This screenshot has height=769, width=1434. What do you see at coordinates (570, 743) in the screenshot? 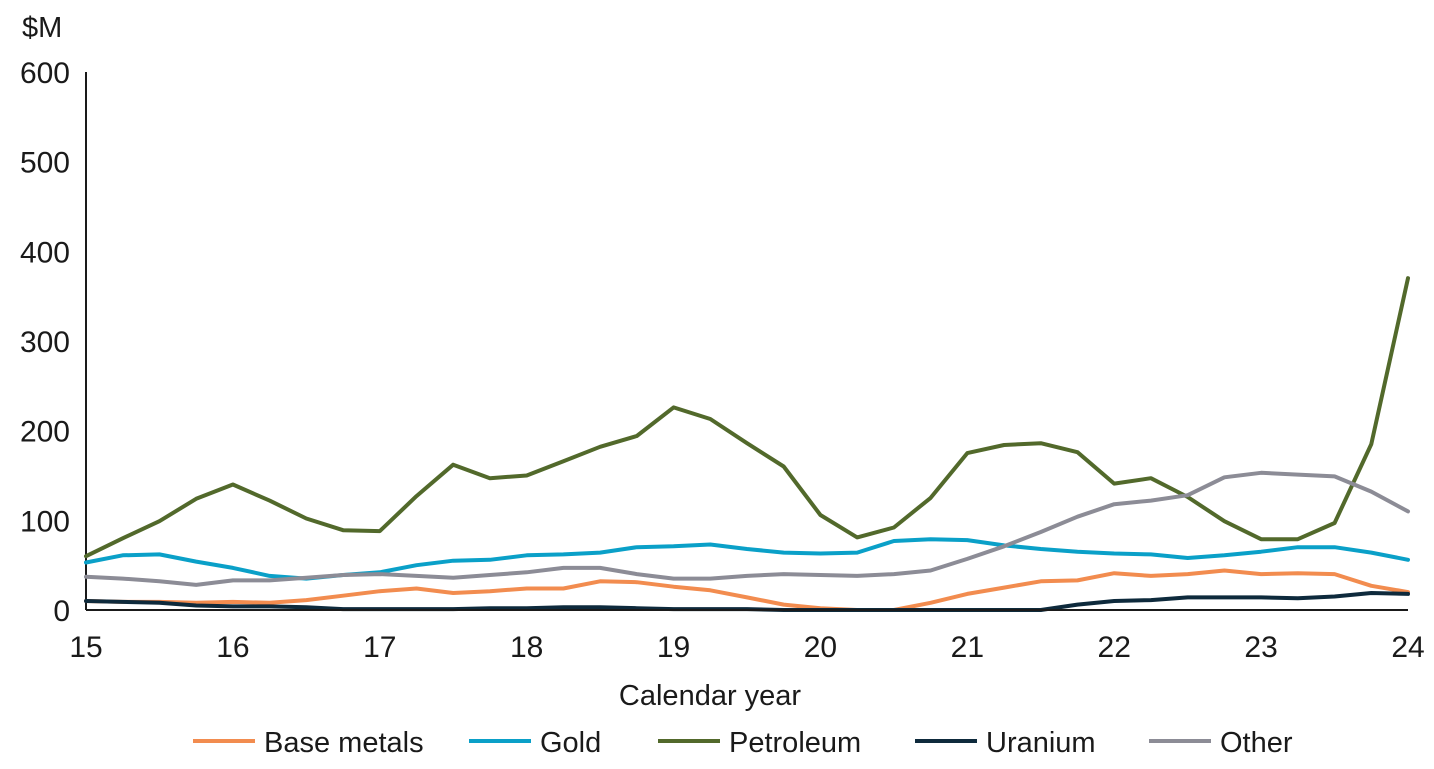
I see `legend-label: Gold` at bounding box center [570, 743].